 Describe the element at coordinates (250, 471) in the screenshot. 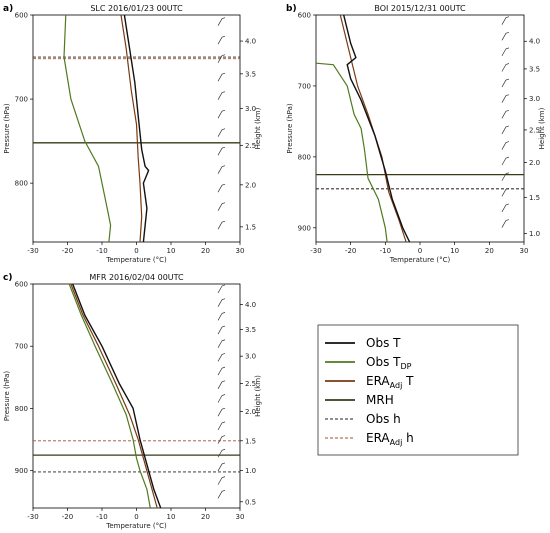

I see `height-tick-label: 1.0` at that location.